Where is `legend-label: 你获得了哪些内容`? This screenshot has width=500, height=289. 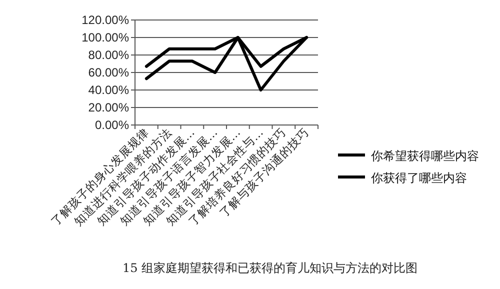
legend-label: 你获得了哪些内容 is located at coordinates (418, 178).